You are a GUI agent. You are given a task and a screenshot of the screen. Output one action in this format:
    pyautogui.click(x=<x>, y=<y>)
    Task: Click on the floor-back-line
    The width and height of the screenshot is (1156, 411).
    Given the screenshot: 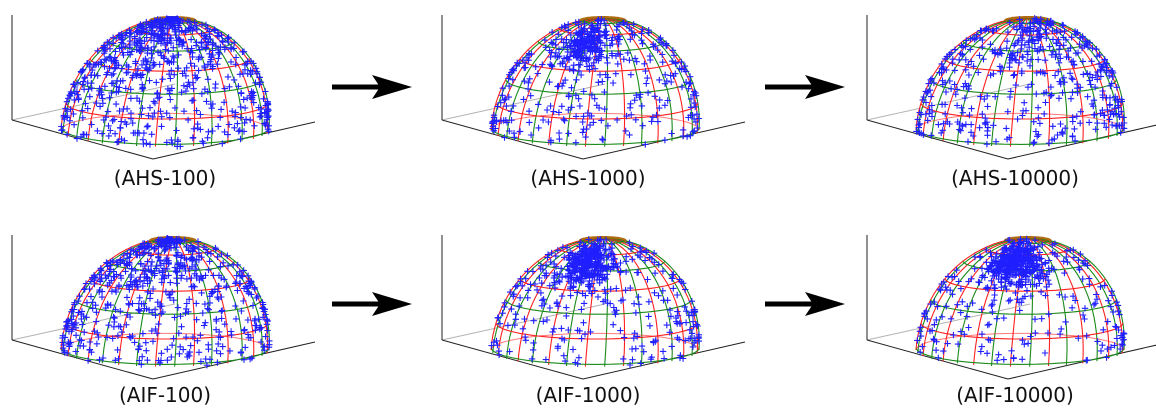 What is the action you would take?
    pyautogui.click(x=948, y=322)
    